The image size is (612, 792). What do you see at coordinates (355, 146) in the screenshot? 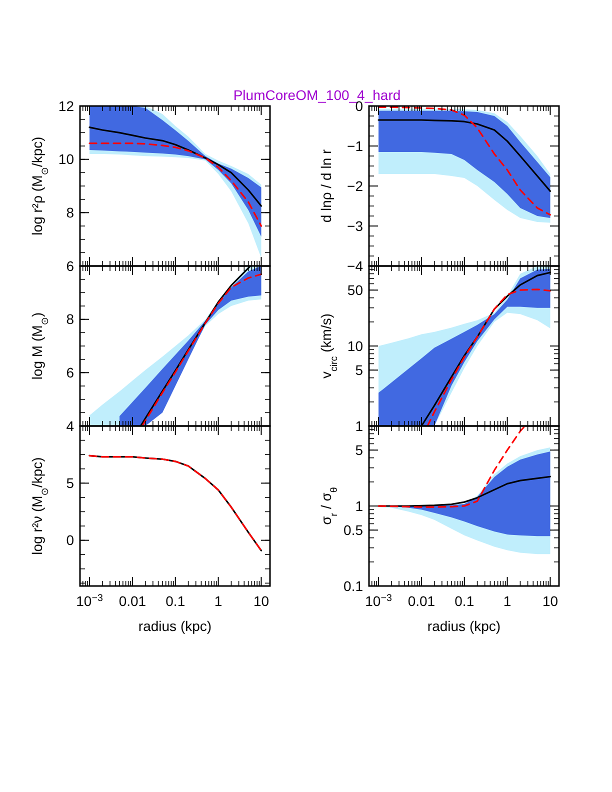
I see `y-tick-label: −1` at bounding box center [355, 146].